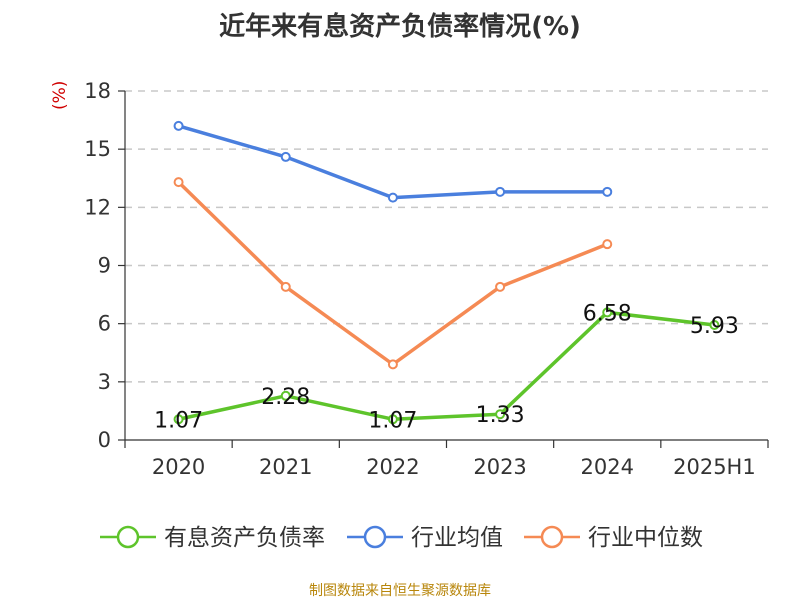  I want to click on data-label: 5.93, so click(714, 326).